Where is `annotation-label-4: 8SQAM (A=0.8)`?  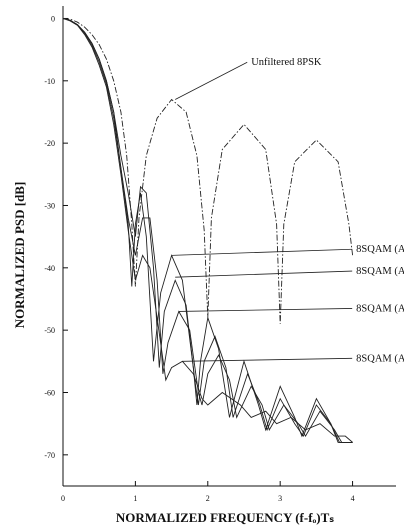
annotation-label-4: 8SQAM (A=0.8) is located at coordinates (380, 358).